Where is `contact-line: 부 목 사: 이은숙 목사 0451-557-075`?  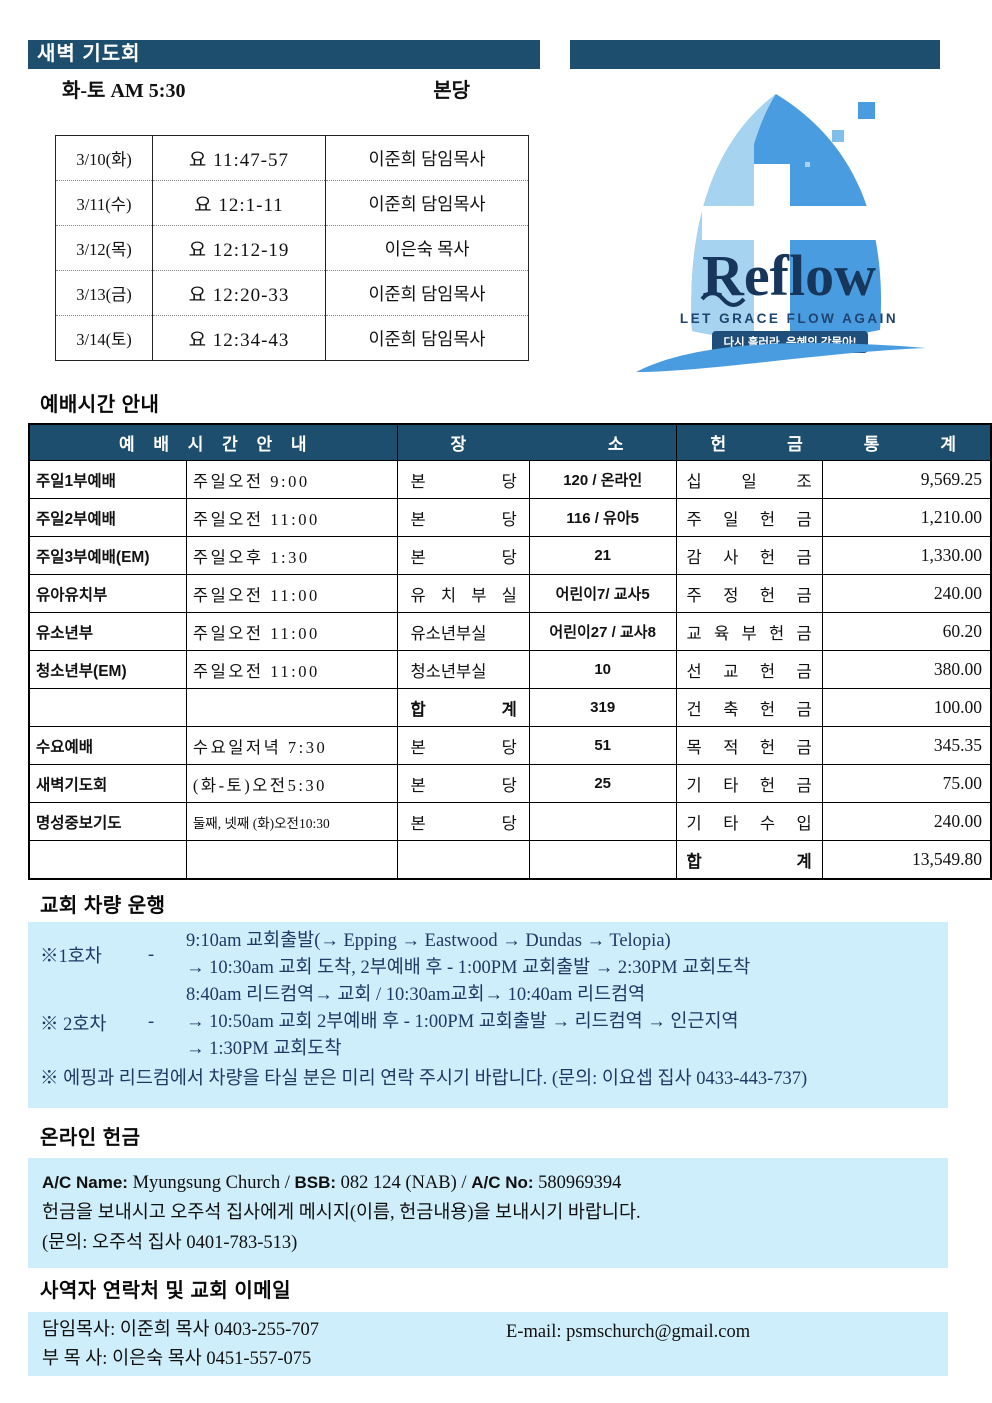
contact-line: 부 목 사: 이은숙 목사 0451-557-075 is located at coordinates (177, 1359).